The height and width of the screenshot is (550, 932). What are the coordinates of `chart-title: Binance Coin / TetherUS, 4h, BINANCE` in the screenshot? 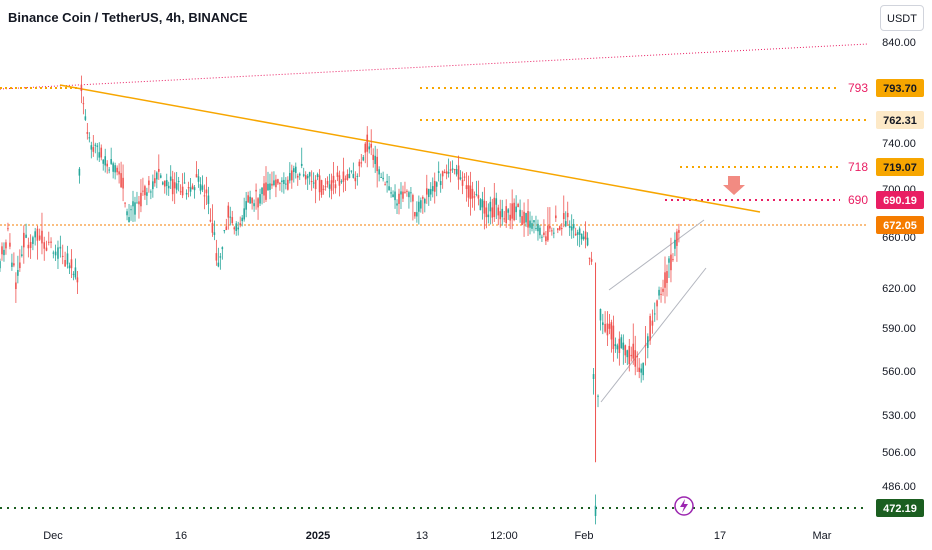 It's located at (128, 17).